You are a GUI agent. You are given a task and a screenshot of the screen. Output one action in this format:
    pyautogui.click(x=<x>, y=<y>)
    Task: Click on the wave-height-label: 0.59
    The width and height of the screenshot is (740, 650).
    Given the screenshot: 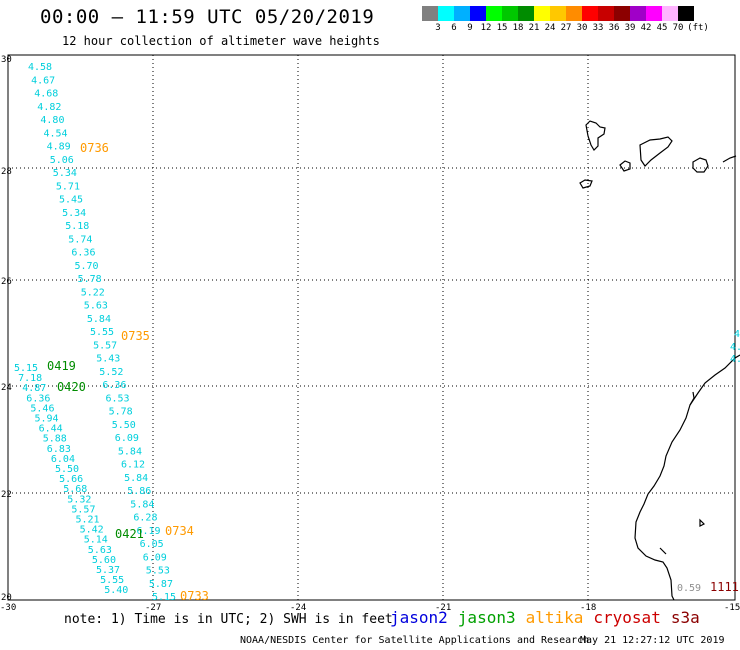 What is the action you would take?
    pyautogui.click(x=689, y=588)
    